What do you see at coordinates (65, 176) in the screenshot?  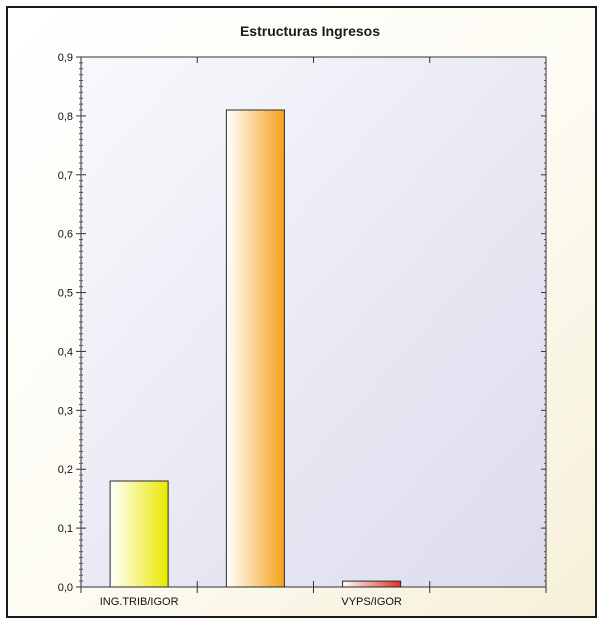 I see `y-tick-label: 0,7` at bounding box center [65, 176].